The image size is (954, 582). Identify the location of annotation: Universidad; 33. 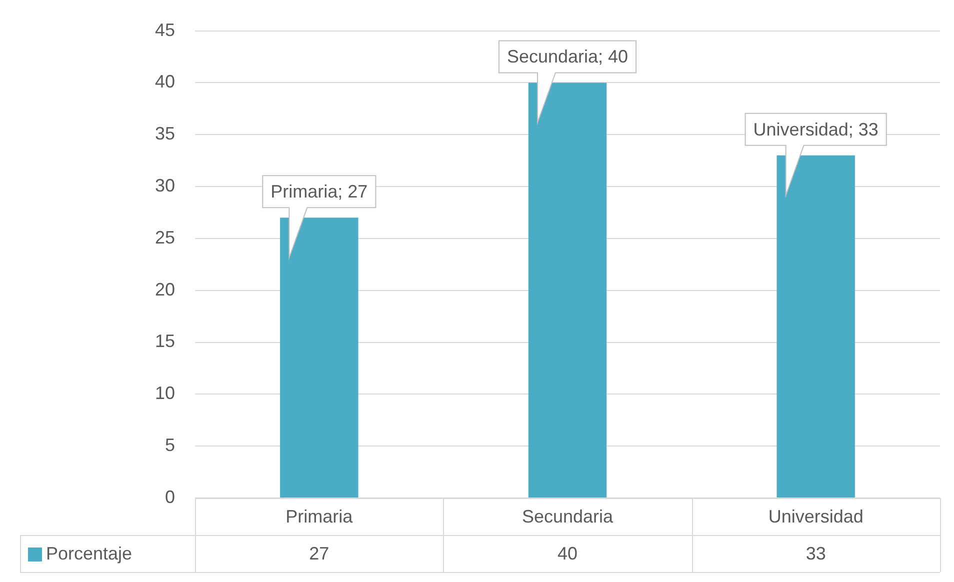
(815, 129).